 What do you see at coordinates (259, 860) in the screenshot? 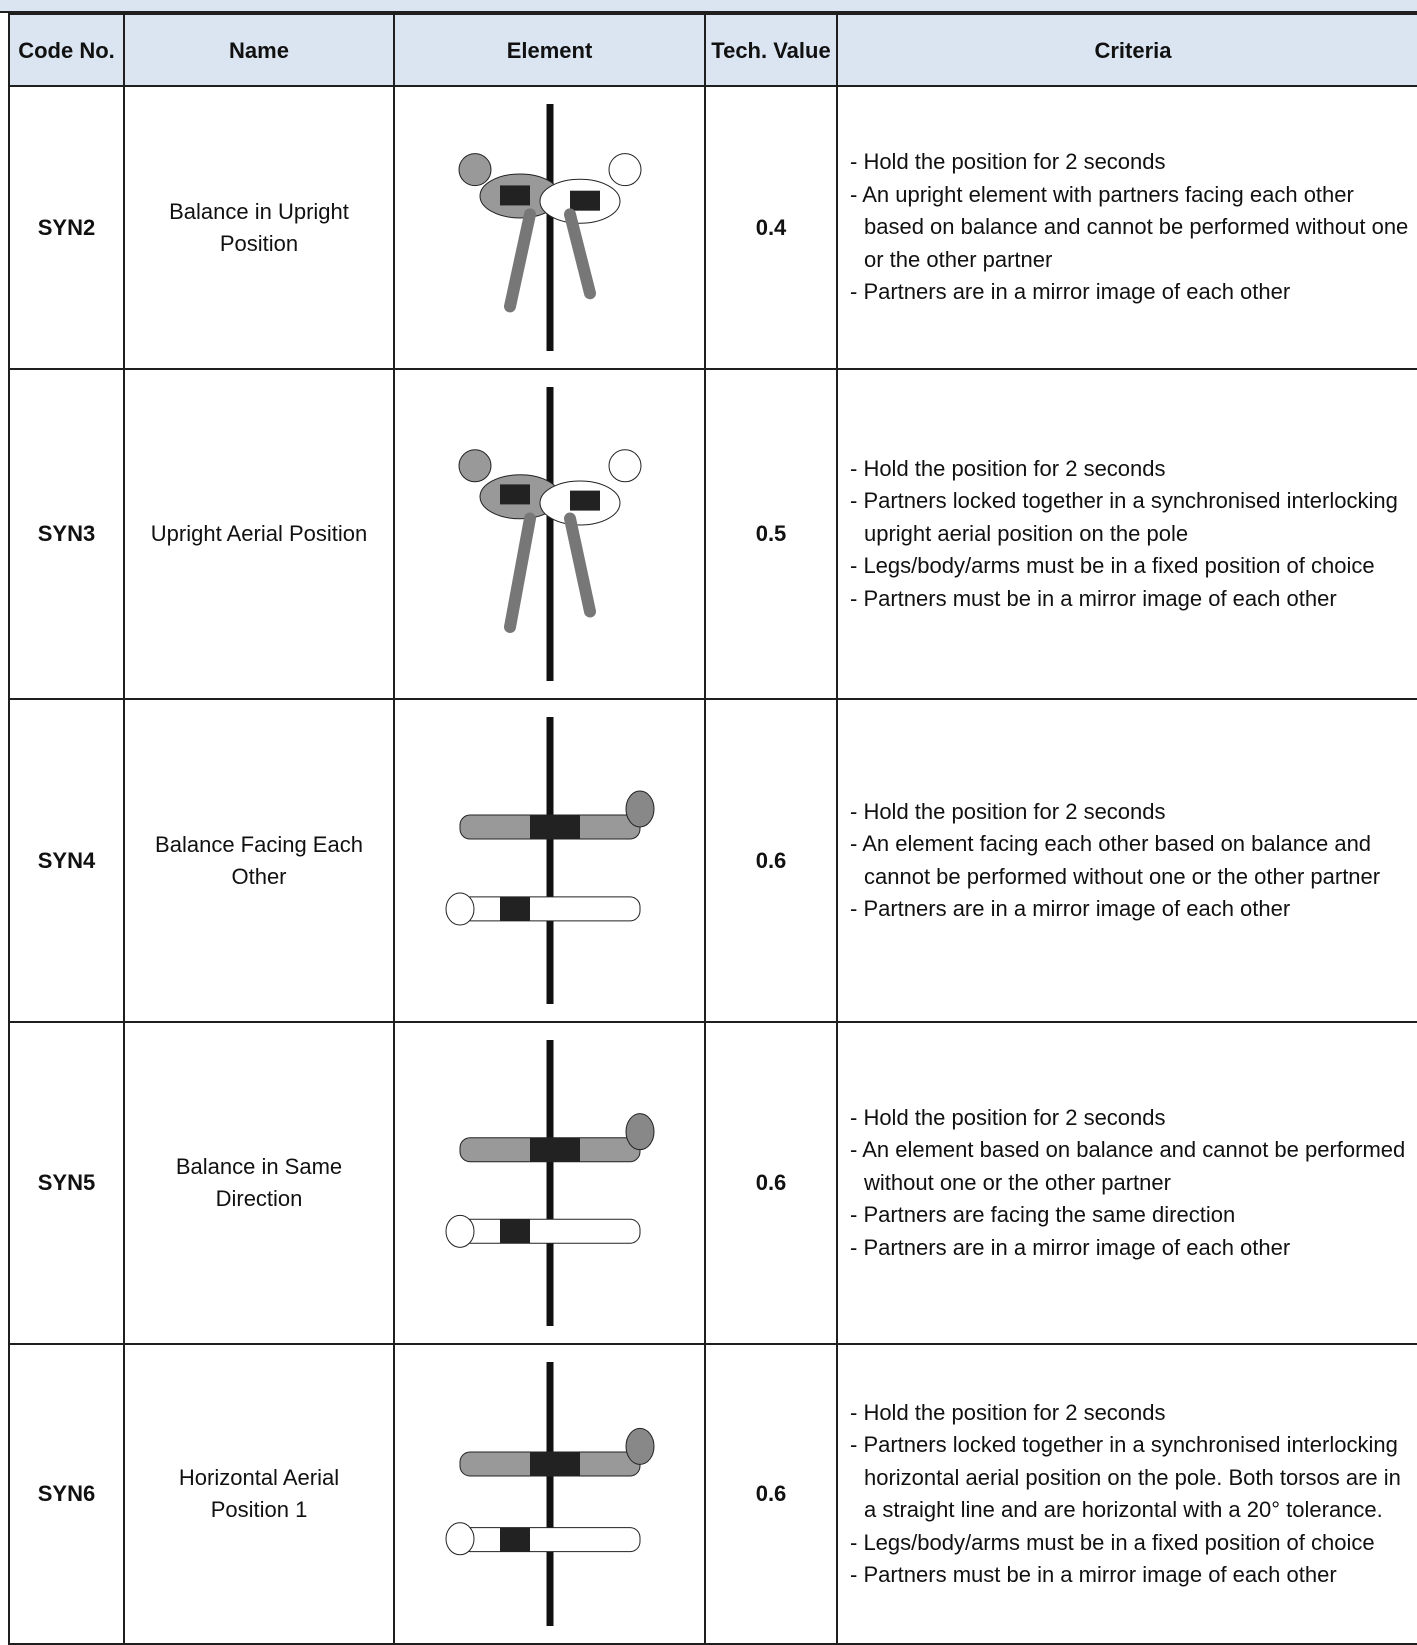
I see `name-cell: Balance Facing Each Other` at bounding box center [259, 860].